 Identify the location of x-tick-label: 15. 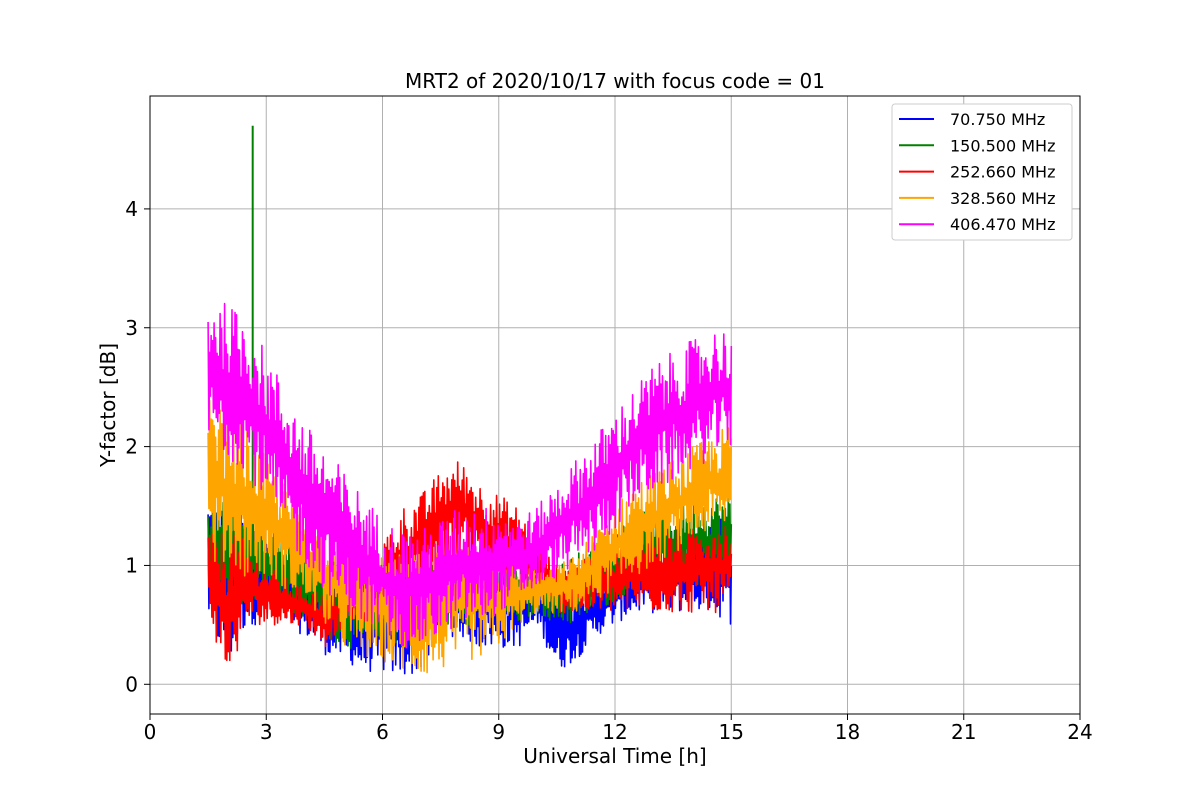
(731, 732).